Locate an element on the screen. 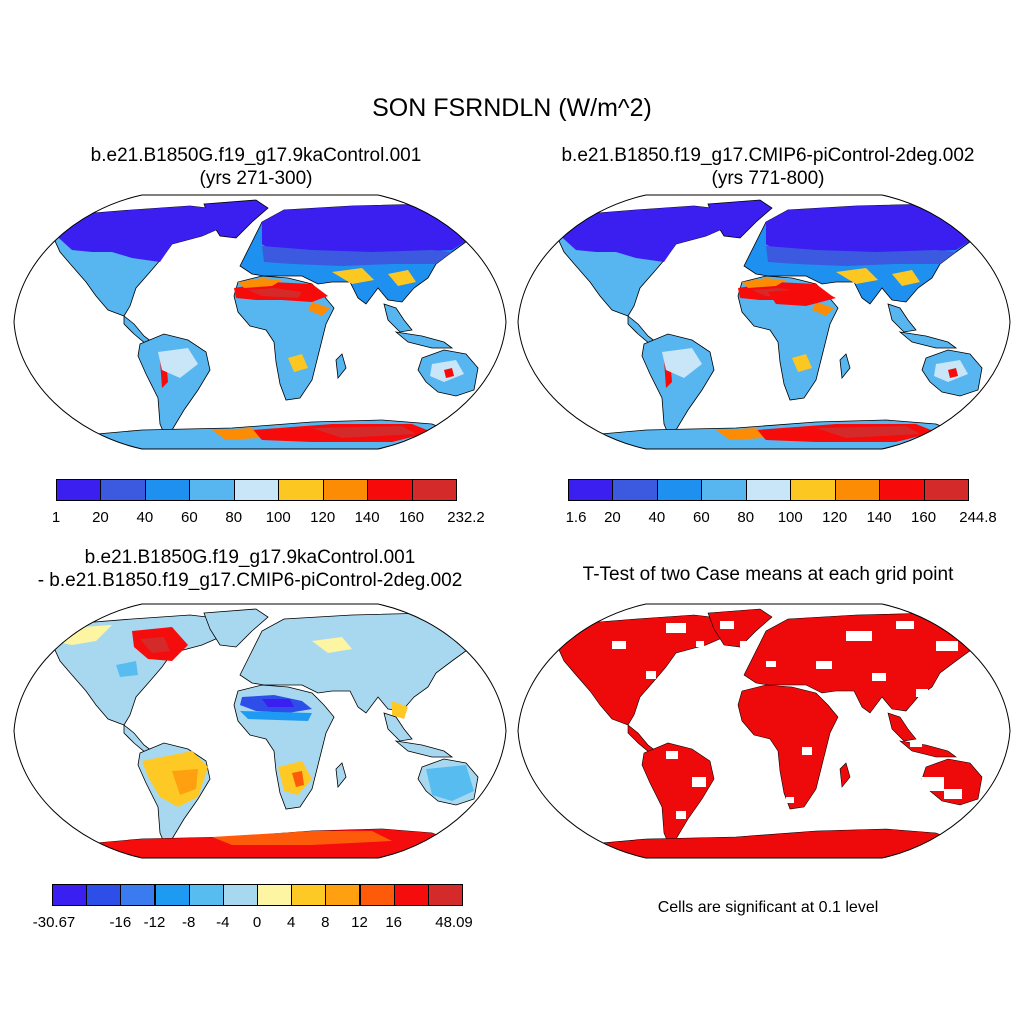 This screenshot has height=1024, width=1024. land-layer is located at coordinates (275, 733).